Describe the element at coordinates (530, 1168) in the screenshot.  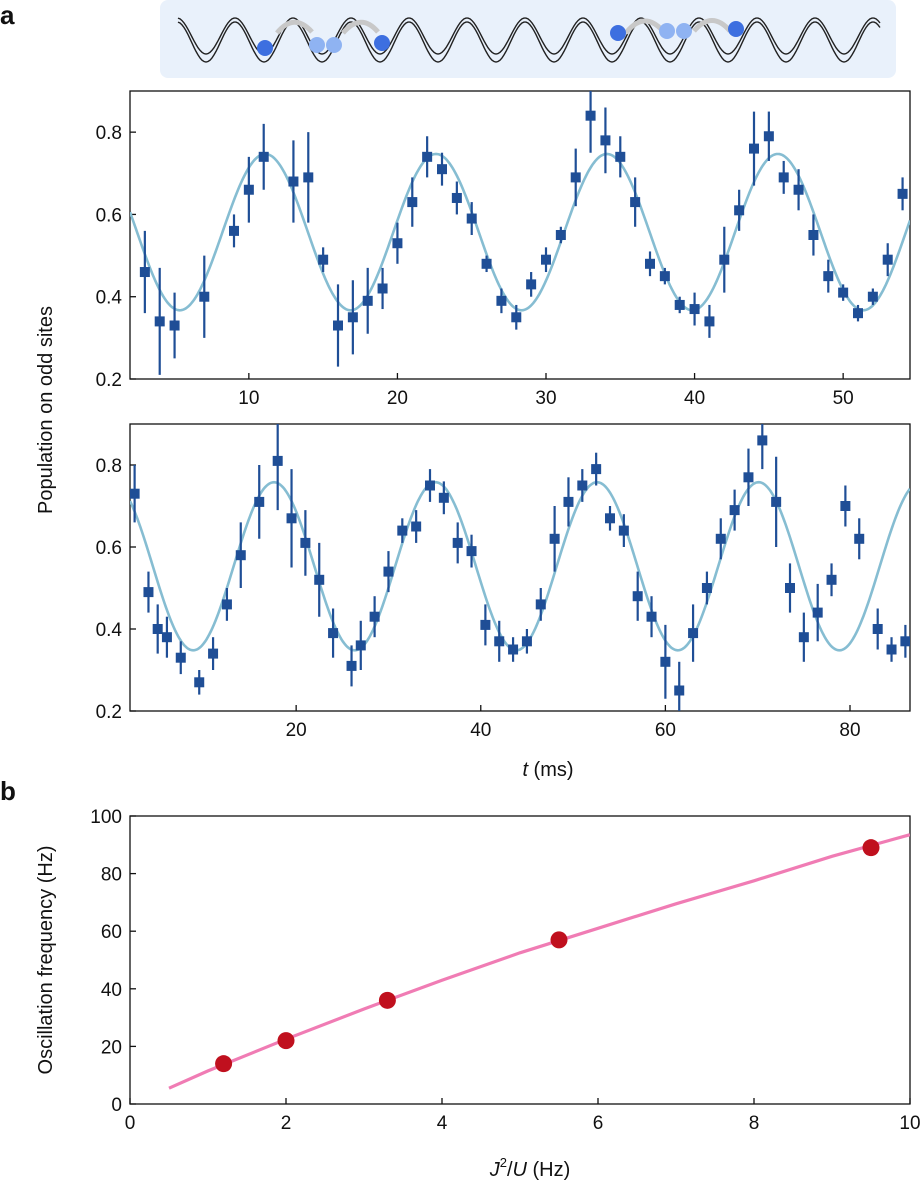
I see `x-axis-title-b: J2/U (Hz)` at that location.